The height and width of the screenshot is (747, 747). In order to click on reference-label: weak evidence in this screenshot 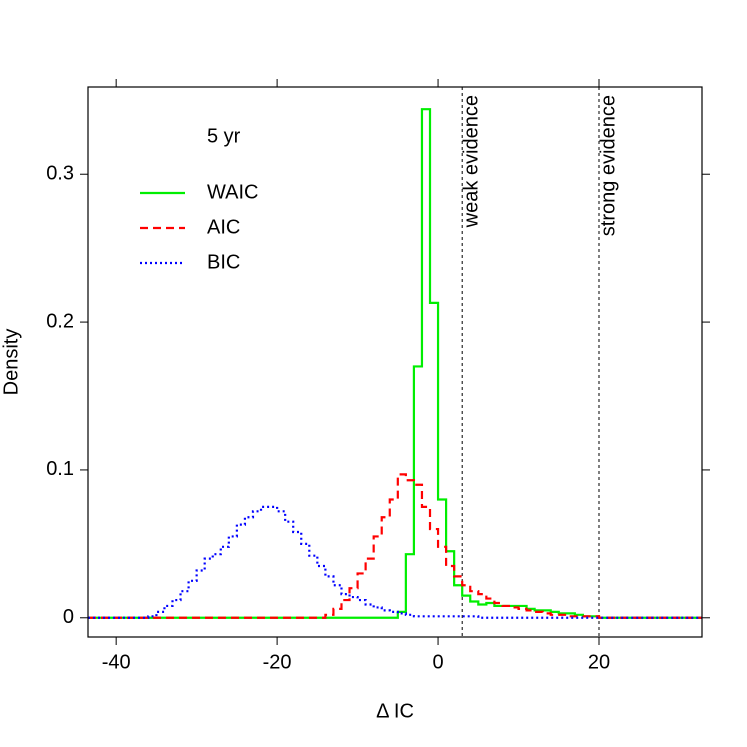, I will do `click(471, 161)`.